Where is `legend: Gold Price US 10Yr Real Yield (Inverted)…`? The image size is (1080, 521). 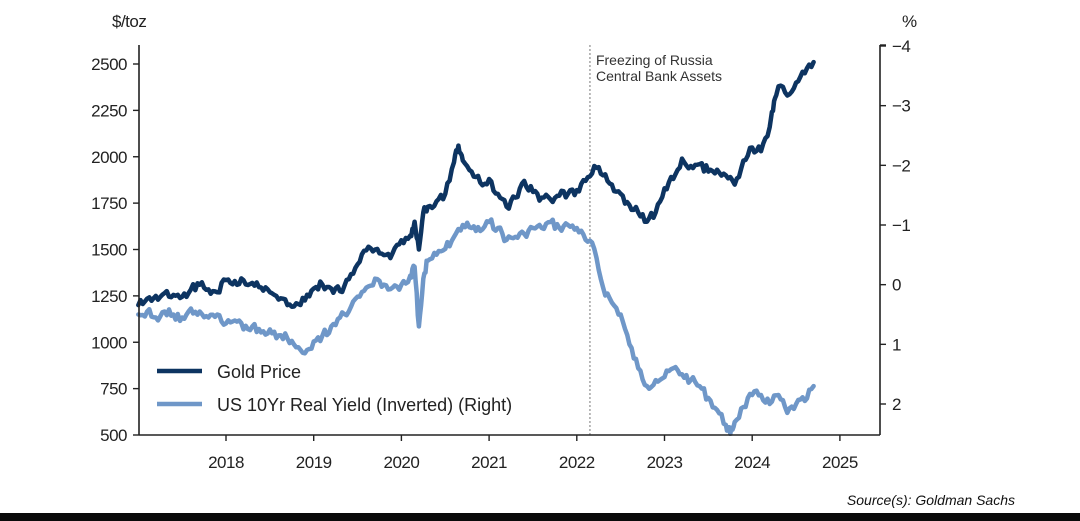
legend: Gold Price US 10Yr Real Yield (Inverted)… is located at coordinates (334, 388).